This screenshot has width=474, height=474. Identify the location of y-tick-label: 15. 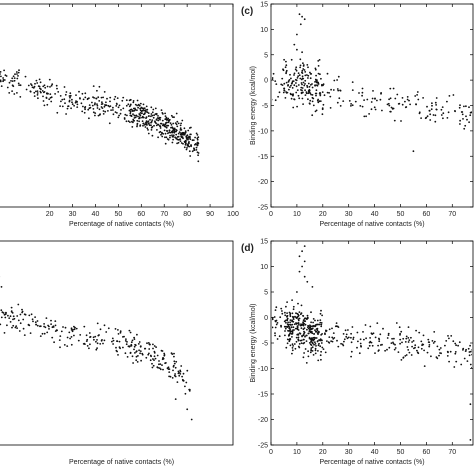
(264, 242).